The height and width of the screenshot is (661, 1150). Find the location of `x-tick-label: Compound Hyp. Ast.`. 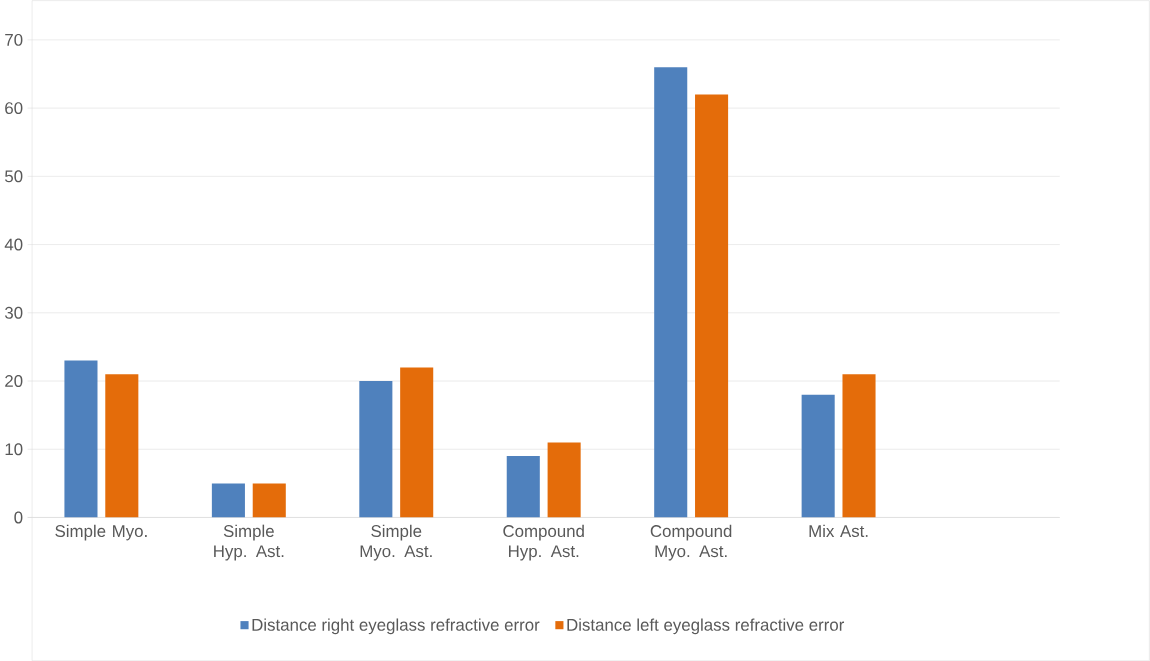

x-tick-label: Compound Hyp. Ast. is located at coordinates (543, 542).